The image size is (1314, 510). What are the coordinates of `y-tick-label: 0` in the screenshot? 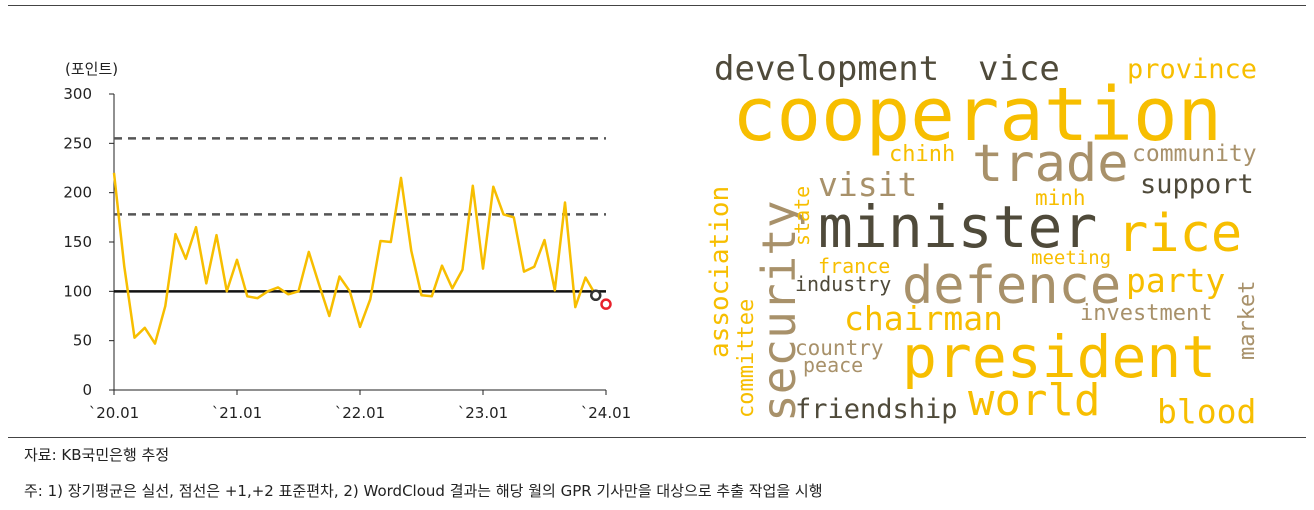 It's located at (87, 390).